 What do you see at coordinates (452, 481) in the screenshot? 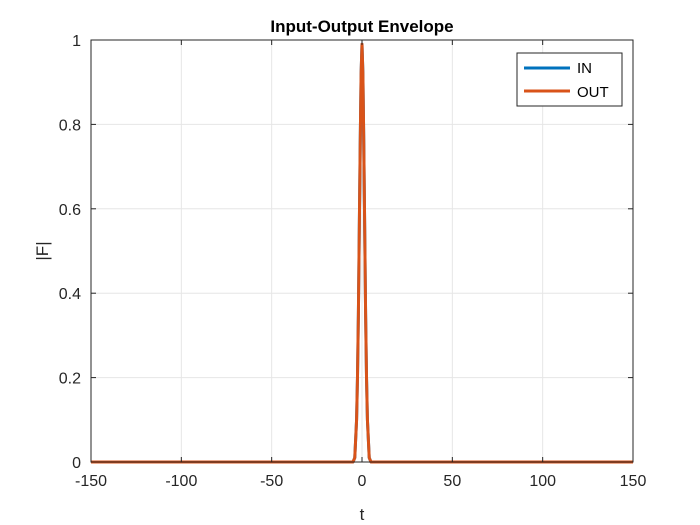
I see `x-tick-label: 50` at bounding box center [452, 481].